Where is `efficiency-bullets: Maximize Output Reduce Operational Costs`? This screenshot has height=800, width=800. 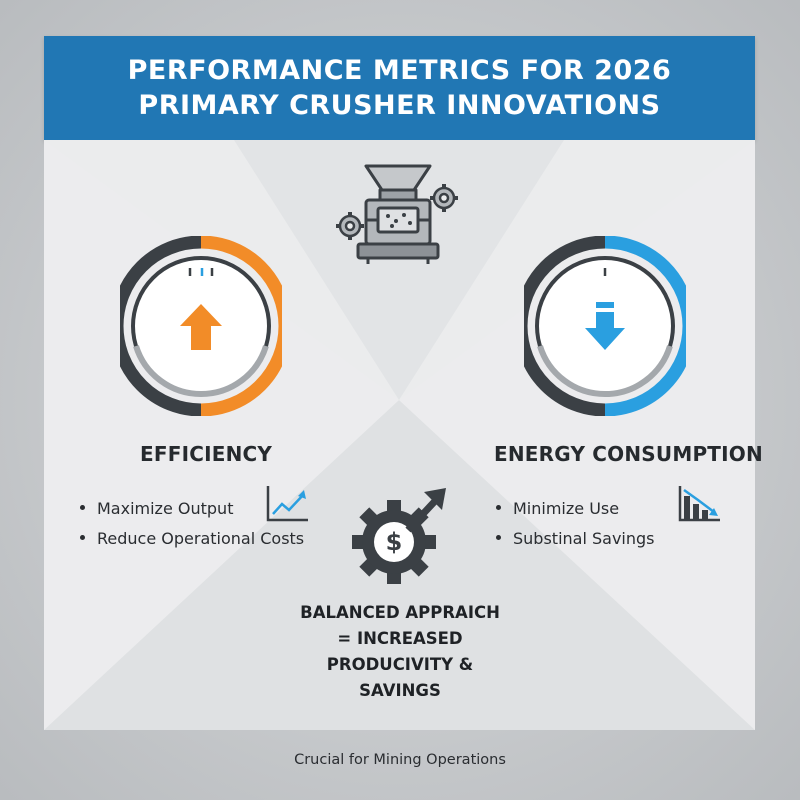
efficiency-bullets: Maximize Output Reduce Operational Costs is located at coordinates (192, 524).